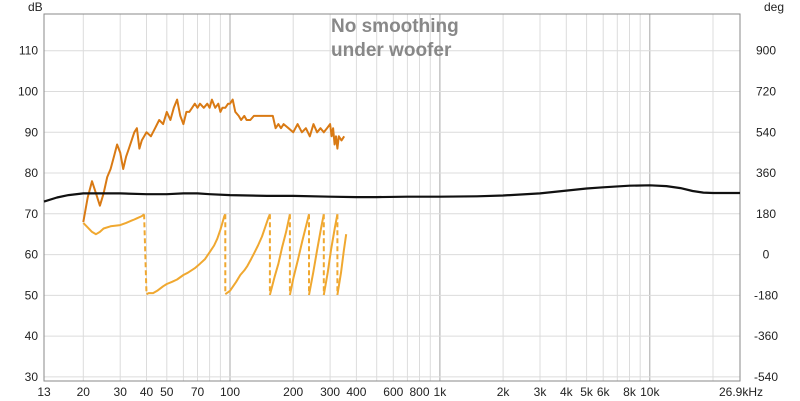  What do you see at coordinates (741, 392) in the screenshot?
I see `x-tick-label: 26.9kHz` at bounding box center [741, 392].